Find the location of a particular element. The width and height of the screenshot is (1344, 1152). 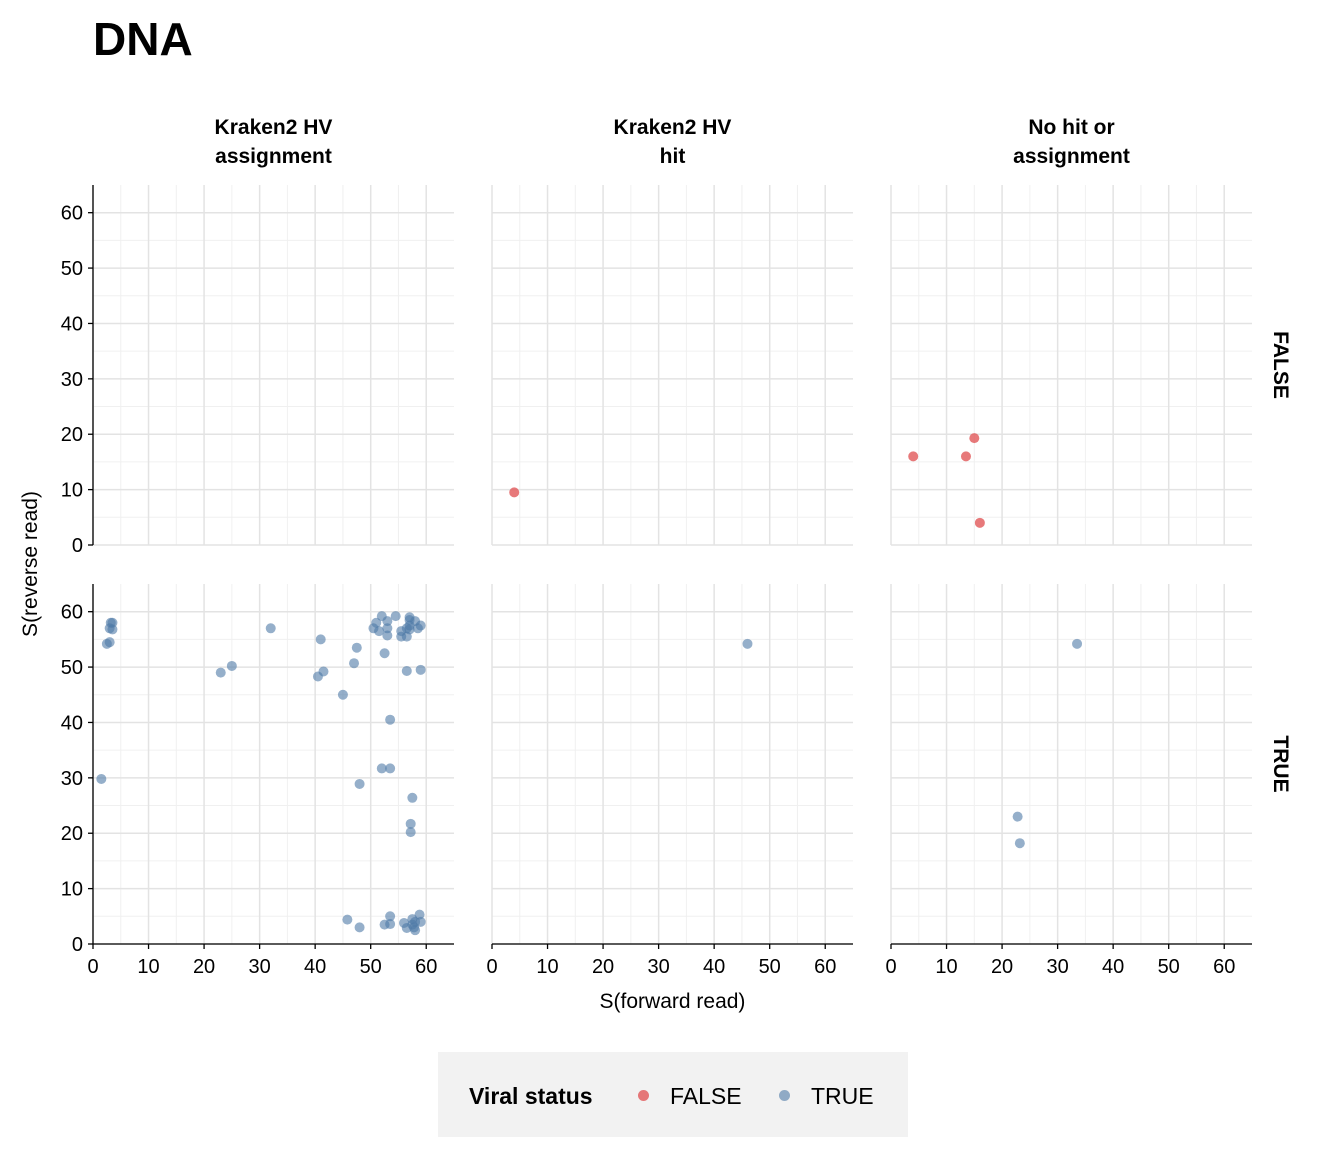

facet-row-label: FALSE is located at coordinates (1280, 365).